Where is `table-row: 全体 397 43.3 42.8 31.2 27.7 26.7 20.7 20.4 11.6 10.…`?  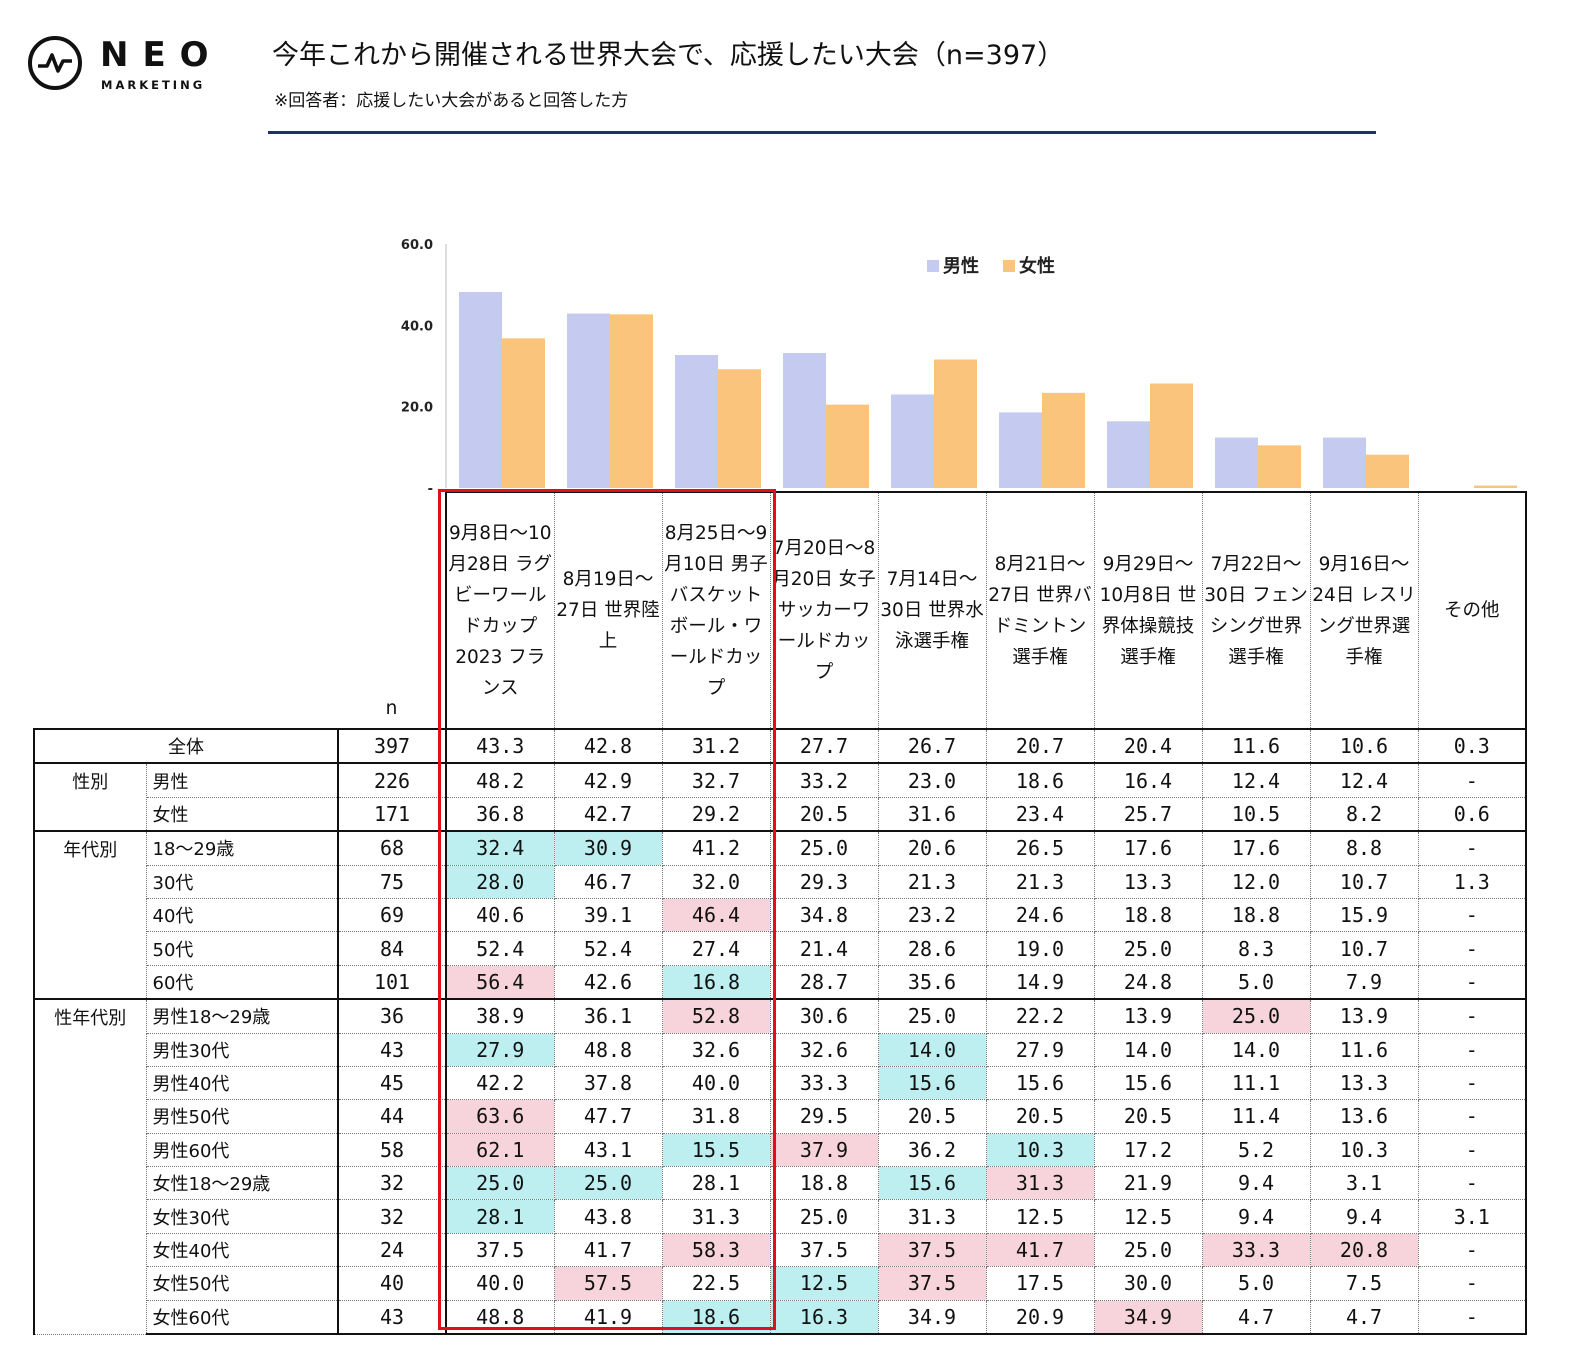 table-row: 全体 397 43.3 42.8 31.2 27.7 26.7 20.7 20.4 11.6 10.… is located at coordinates (780, 745).